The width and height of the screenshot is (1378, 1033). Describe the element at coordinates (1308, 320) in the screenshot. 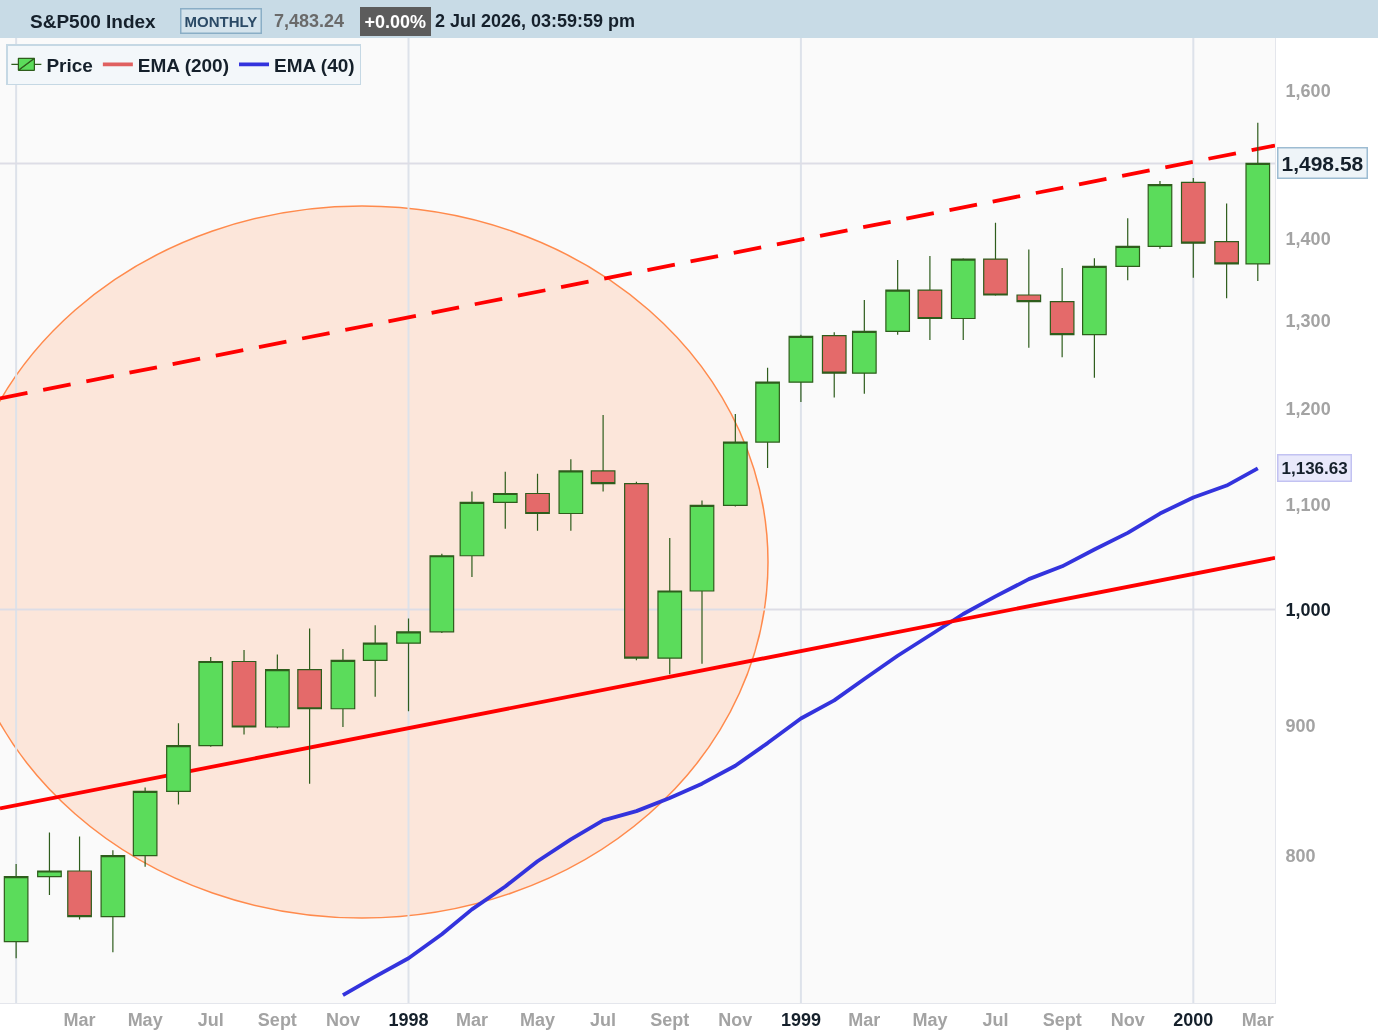

I see `y-tick-label: 1,300` at that location.